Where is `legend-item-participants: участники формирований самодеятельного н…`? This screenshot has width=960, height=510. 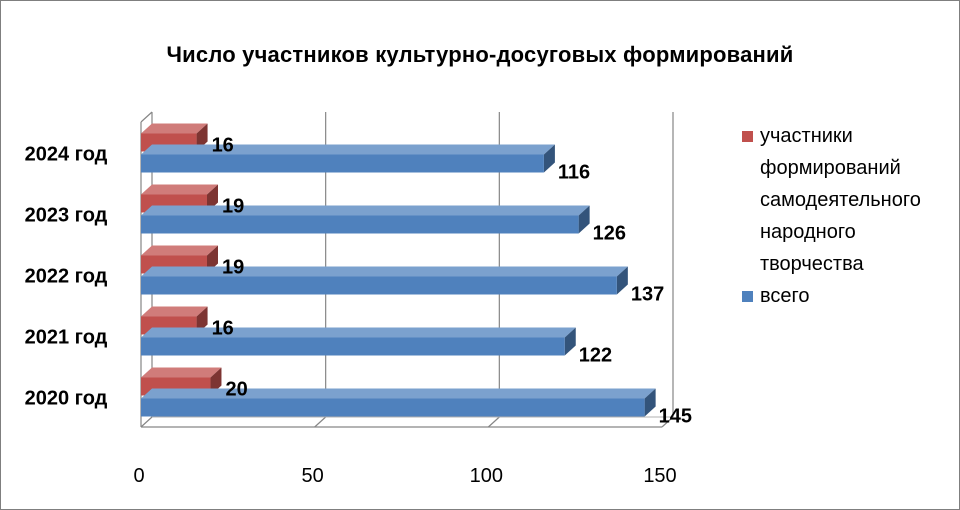 legend-item-participants: участники формирований самодеятельного н… is located at coordinates (849, 200).